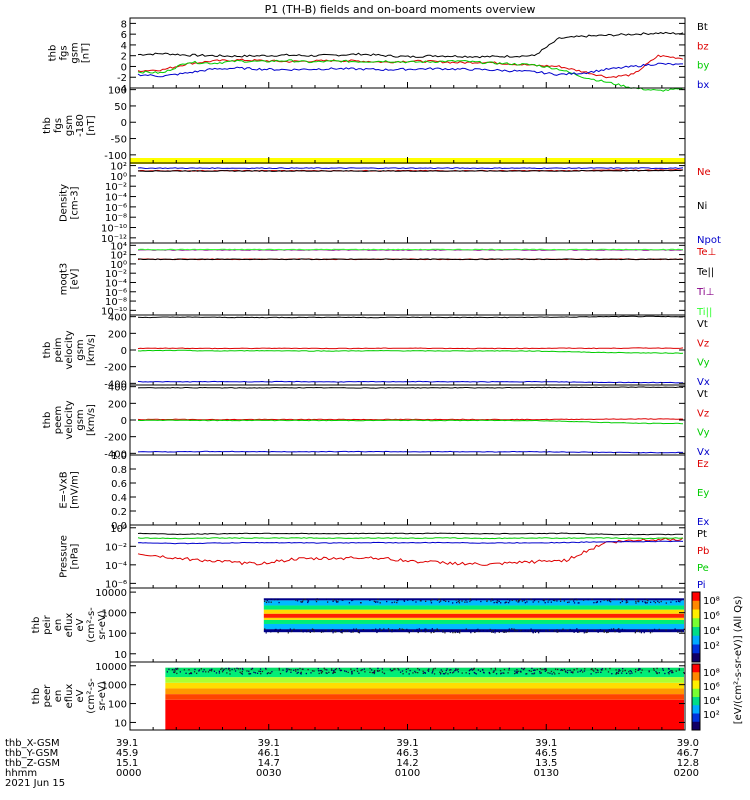 The image size is (750, 800). I want to click on y-axis-label: thb, so click(47, 350).